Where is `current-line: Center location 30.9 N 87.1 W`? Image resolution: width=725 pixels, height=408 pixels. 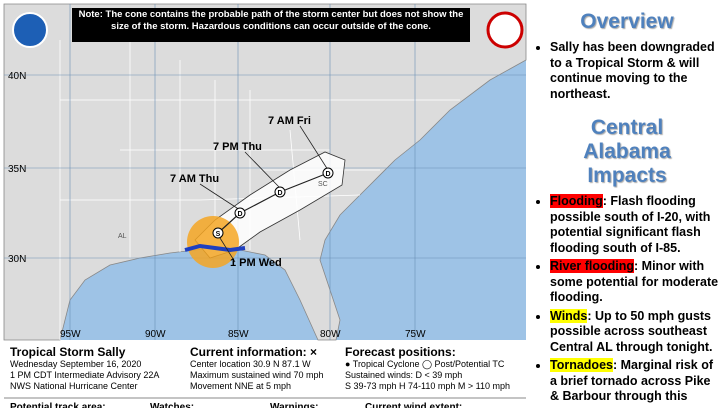
current-line: Center location 30.9 N 87.1 W is located at coordinates (250, 364).